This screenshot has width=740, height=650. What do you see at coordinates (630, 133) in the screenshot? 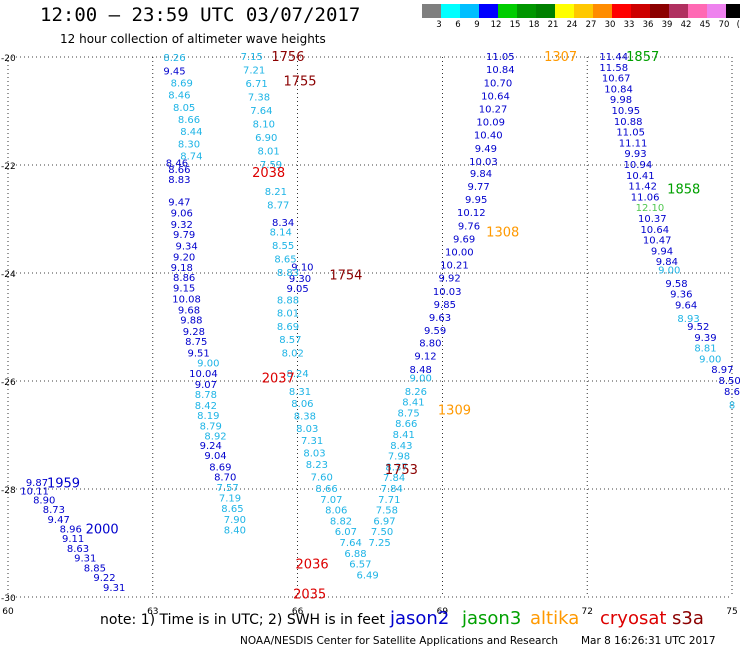
I see `wave-height-value: 11.05` at bounding box center [630, 133].